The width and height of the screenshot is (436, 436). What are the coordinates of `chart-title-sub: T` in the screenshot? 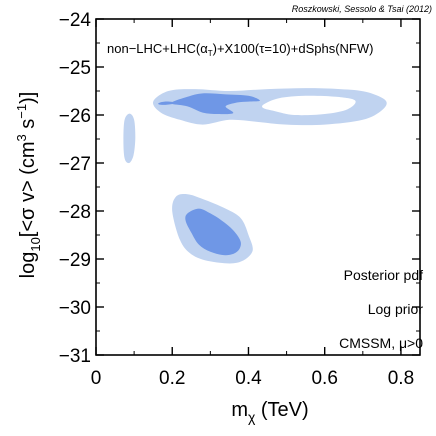 It's located at (210, 53).